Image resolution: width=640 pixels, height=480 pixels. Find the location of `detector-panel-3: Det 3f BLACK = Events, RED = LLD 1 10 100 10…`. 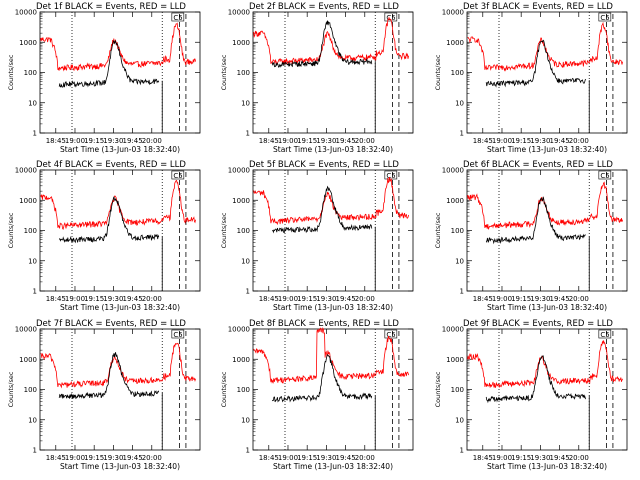

detector-panel-3: Det 3f BLACK = Events, RED = LLD 1 10 100 10… is located at coordinates (531, 78).